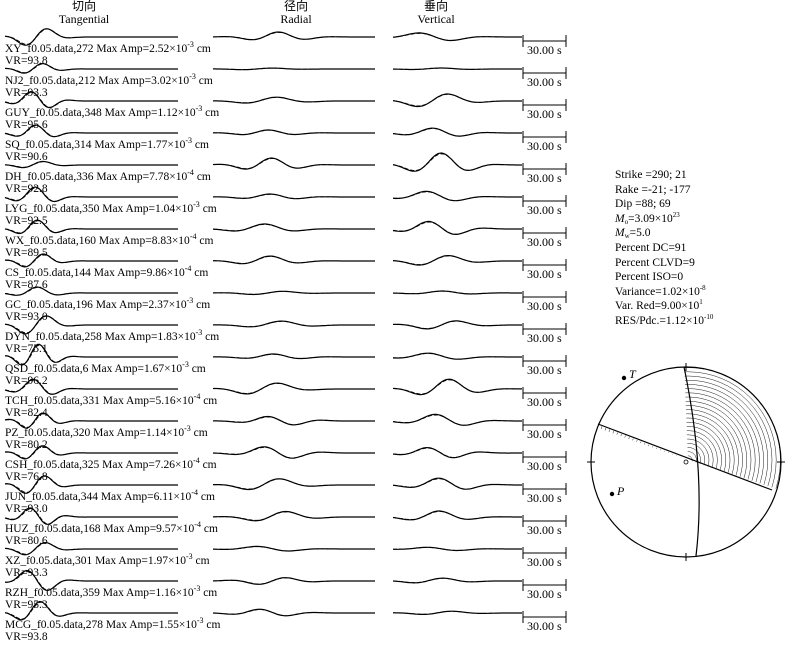 This screenshot has width=785, height=669. I want to click on station-label: DH_f0.05.data,336 Max Amp=7.78×10-4 cm, so click(108, 175).